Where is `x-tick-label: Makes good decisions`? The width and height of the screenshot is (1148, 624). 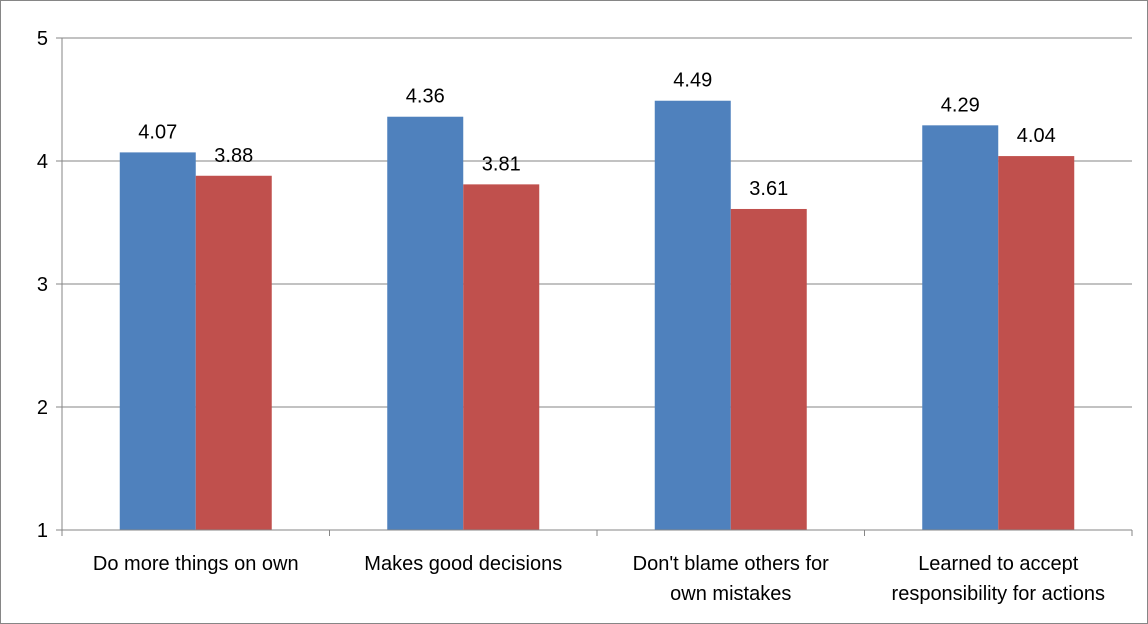 x-tick-label: Makes good decisions is located at coordinates (463, 564).